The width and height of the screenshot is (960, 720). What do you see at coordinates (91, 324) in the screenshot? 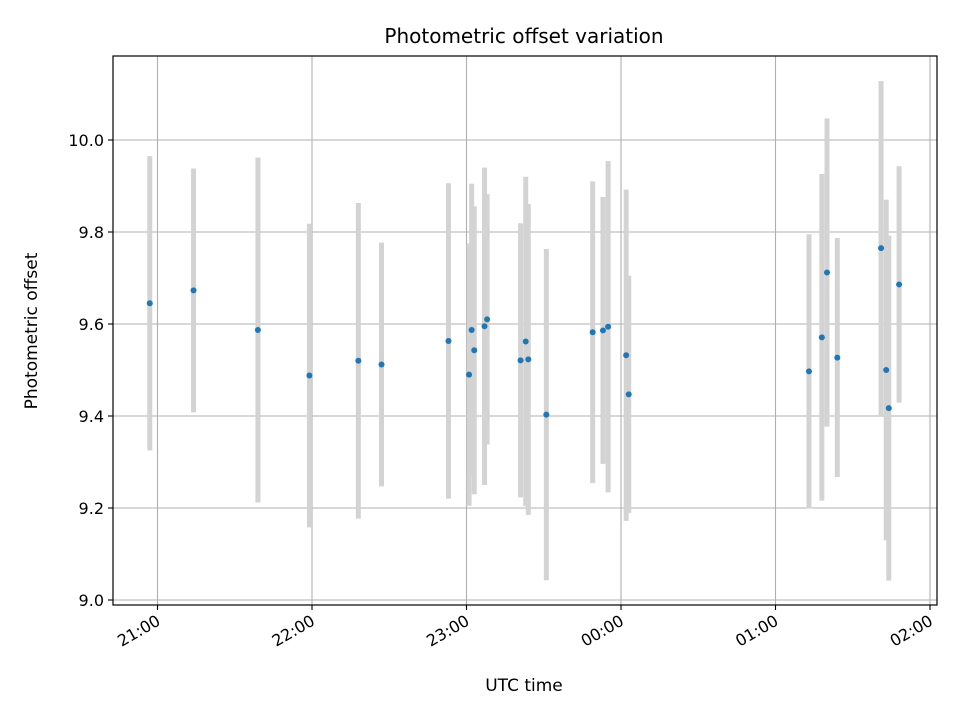
I see `y-tick-label: 9.6` at bounding box center [91, 324].